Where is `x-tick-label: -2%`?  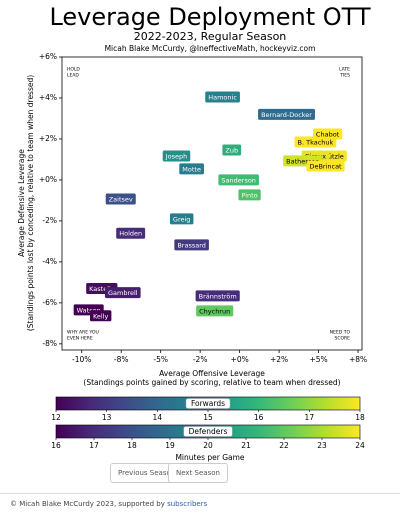 x-tick-label: -2% is located at coordinates (200, 359).